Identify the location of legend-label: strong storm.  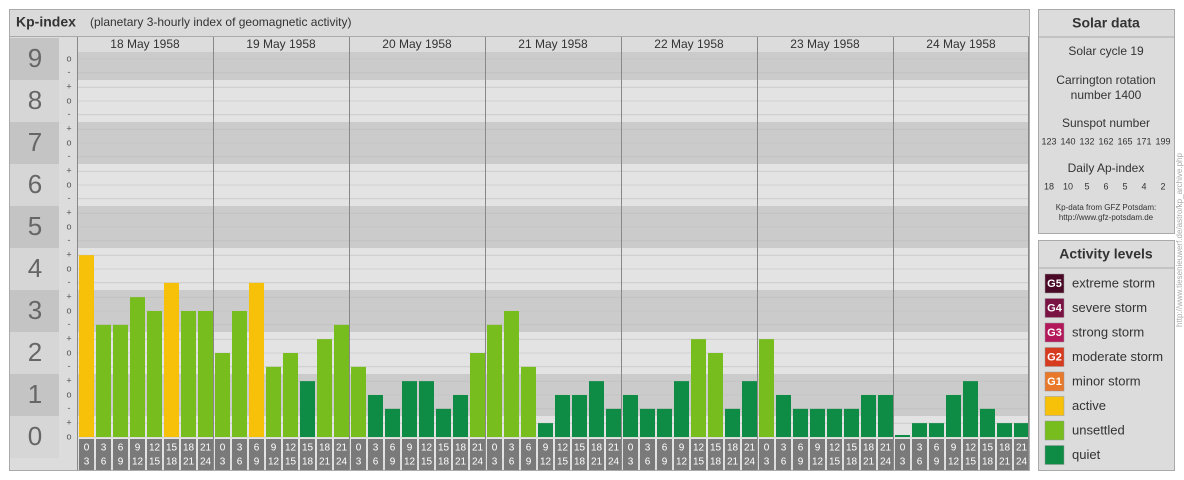
(1108, 331).